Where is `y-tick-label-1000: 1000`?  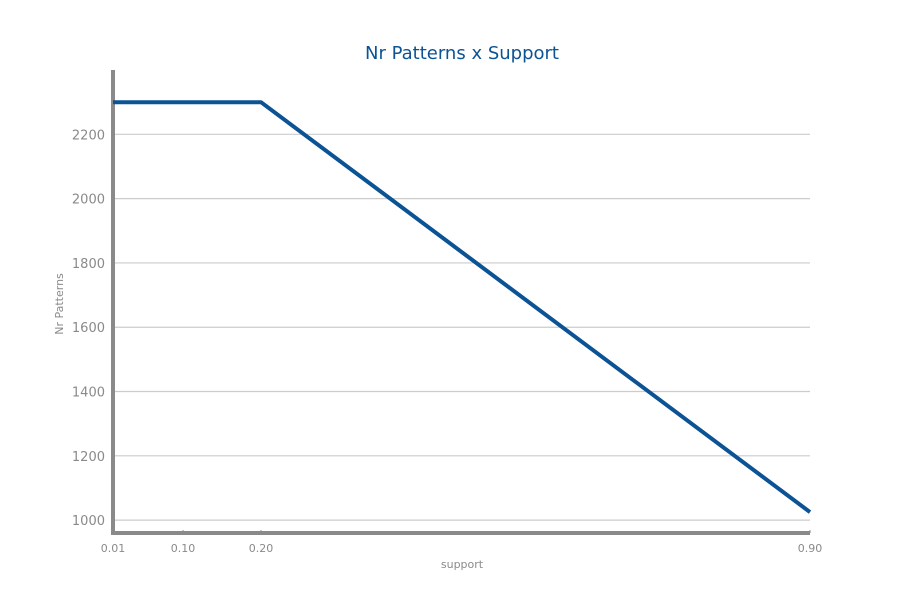 y-tick-label-1000: 1000 is located at coordinates (88, 521).